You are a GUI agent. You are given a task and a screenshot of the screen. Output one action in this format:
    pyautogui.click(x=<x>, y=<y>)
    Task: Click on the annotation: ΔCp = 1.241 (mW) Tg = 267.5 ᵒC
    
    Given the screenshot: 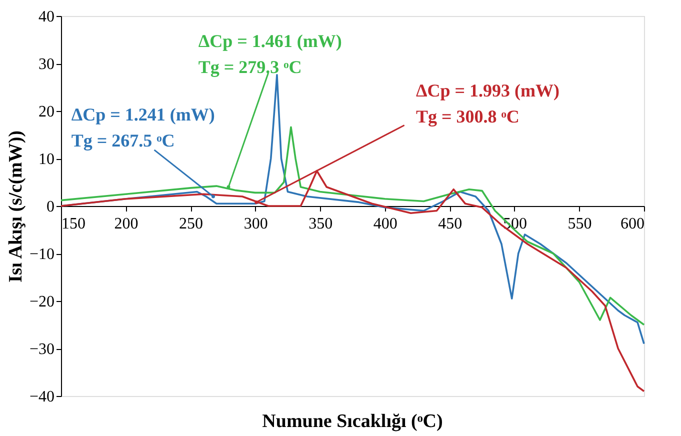 What is the action you would take?
    pyautogui.click(x=143, y=127)
    